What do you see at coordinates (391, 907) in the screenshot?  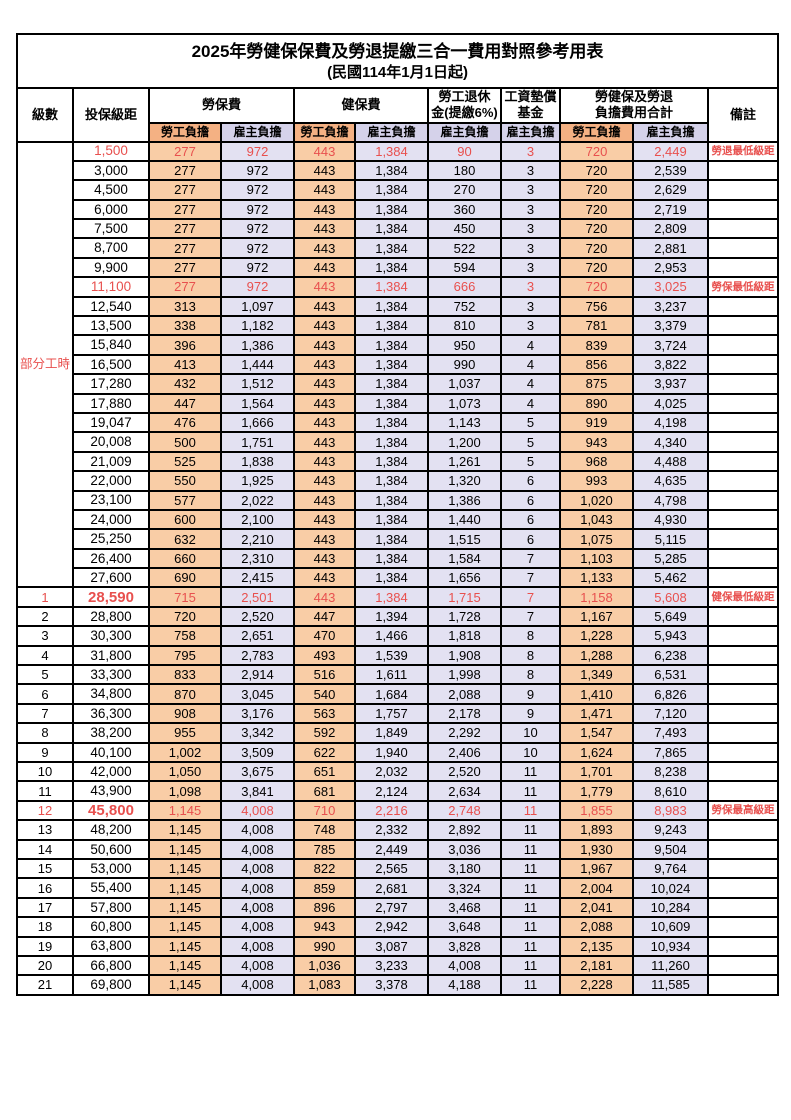 I see `cell-health_er: 2,797` at bounding box center [391, 907].